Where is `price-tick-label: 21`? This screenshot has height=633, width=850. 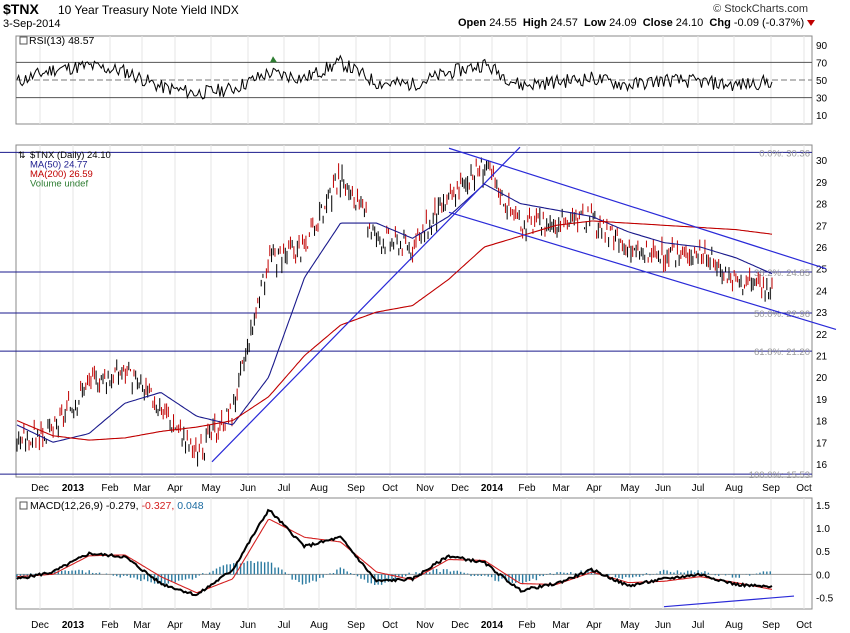 price-tick-label: 21 is located at coordinates (822, 356).